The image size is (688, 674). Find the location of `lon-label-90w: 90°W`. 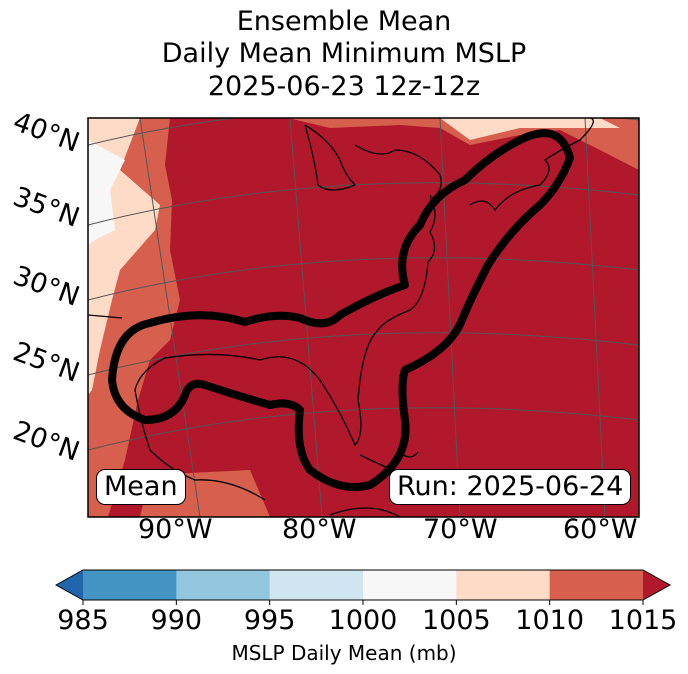

lon-label-90w: 90°W is located at coordinates (175, 529).